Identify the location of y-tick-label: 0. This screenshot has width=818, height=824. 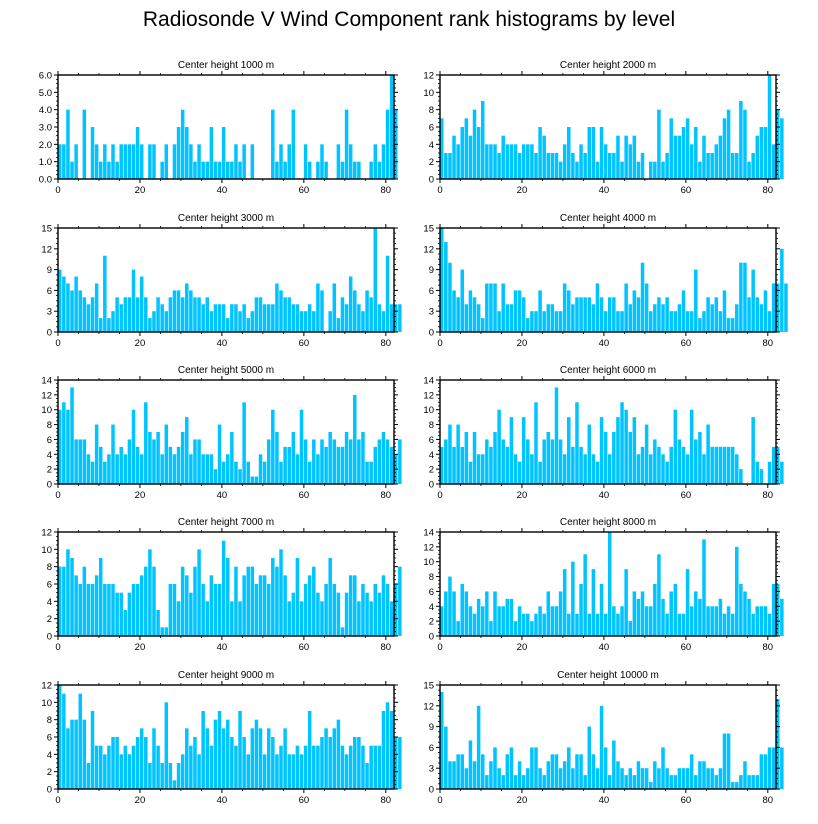
(431, 637).